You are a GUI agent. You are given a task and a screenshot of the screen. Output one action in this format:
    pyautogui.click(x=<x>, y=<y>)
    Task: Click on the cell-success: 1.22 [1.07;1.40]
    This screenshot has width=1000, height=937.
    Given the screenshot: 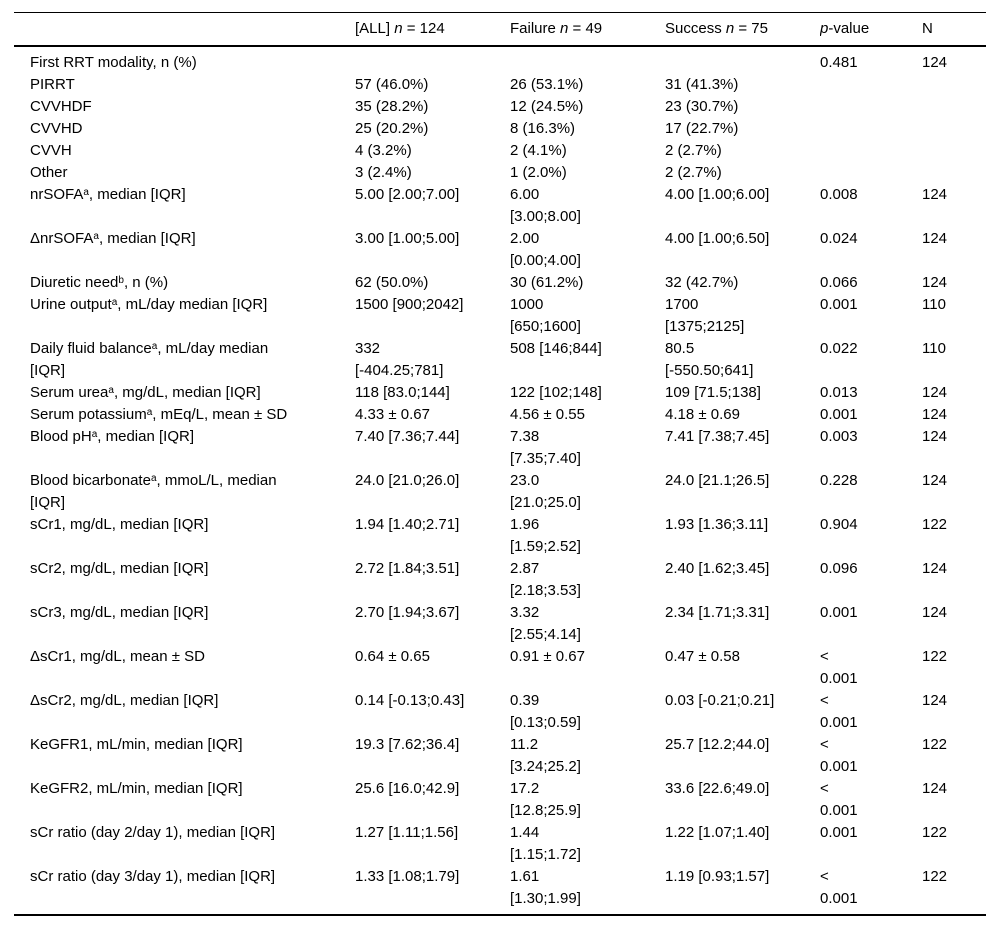 What is the action you would take?
    pyautogui.click(x=717, y=832)
    